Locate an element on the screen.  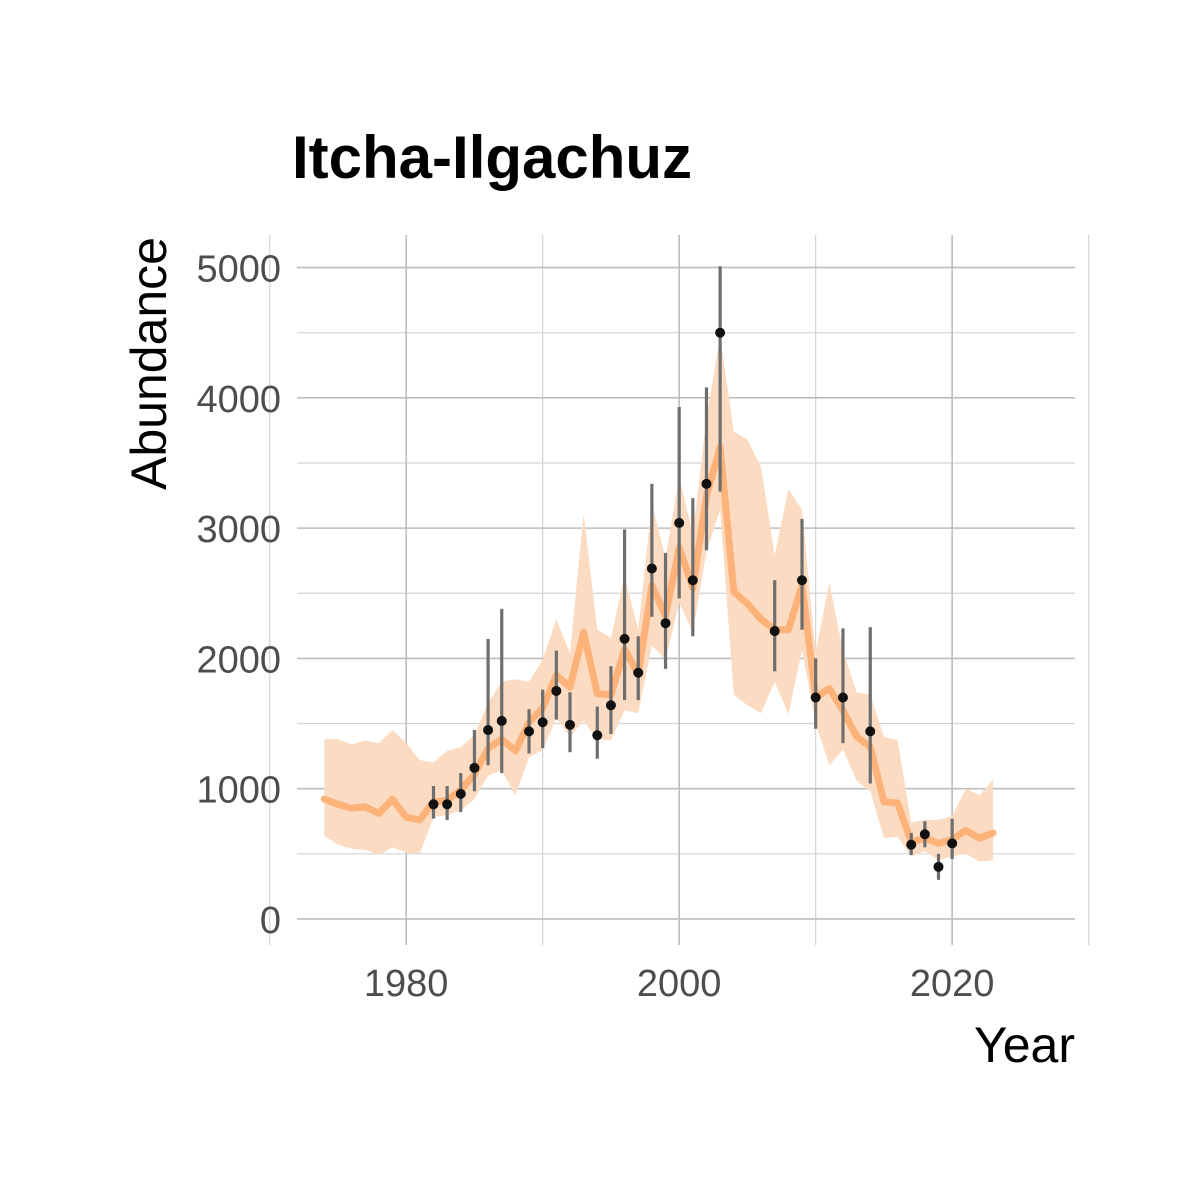
y-axis-title: Abundance is located at coordinates (149, 363).